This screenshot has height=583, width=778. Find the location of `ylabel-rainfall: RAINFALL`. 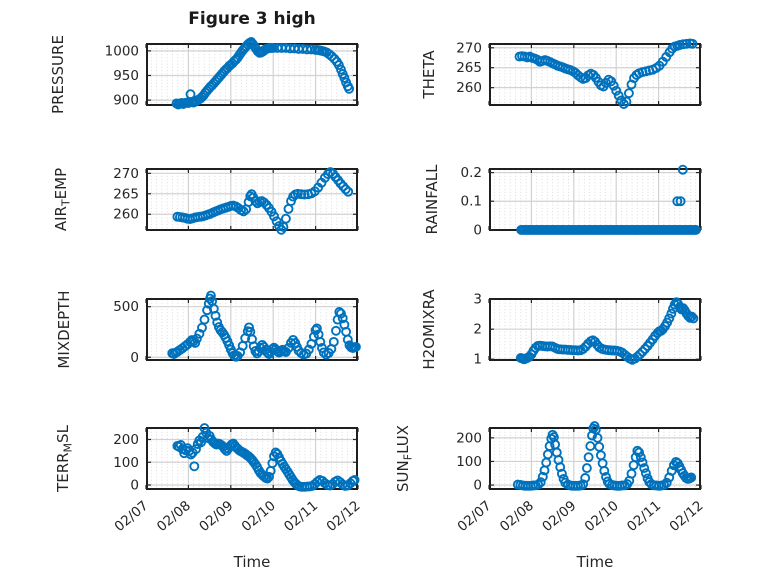

ylabel-rainfall: RAINFALL is located at coordinates (432, 199).